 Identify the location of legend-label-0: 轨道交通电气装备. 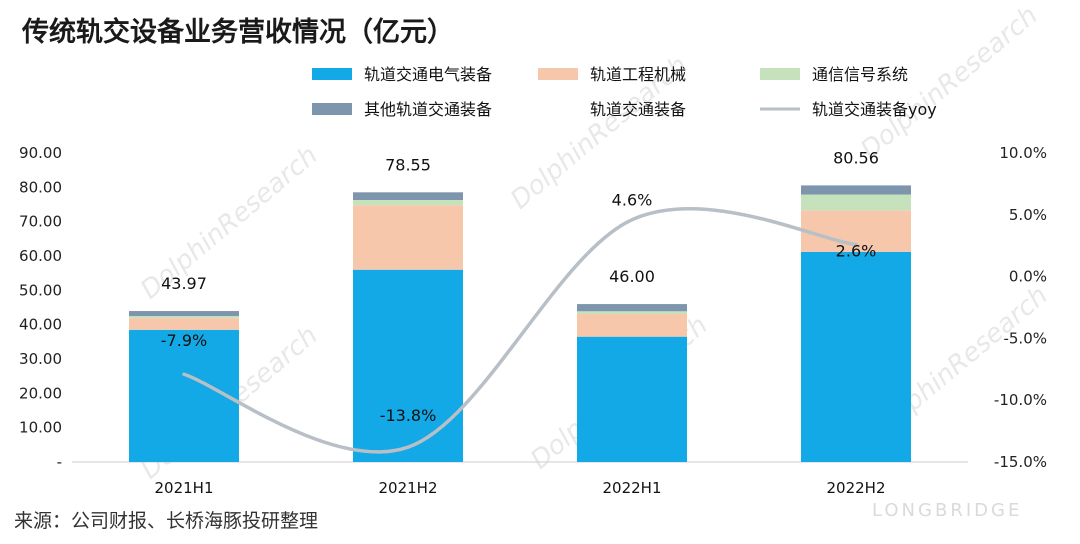
(428, 74).